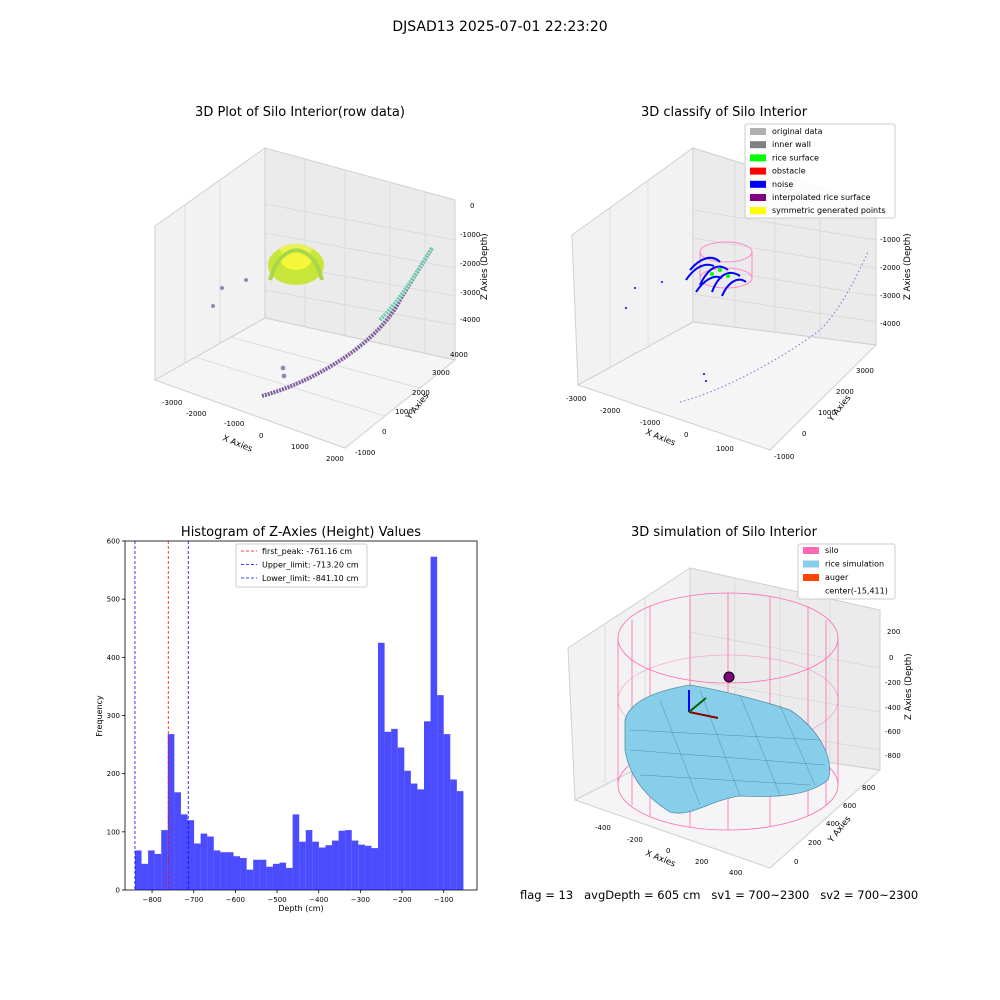  Describe the element at coordinates (891, 658) in the screenshot. I see `ztick: 0` at that location.